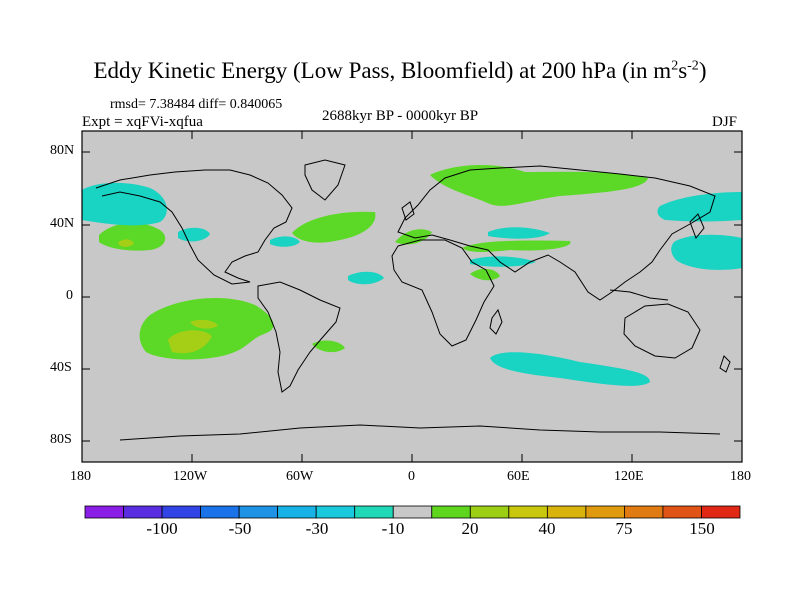 This screenshot has width=800, height=600. Describe the element at coordinates (300, 476) in the screenshot. I see `x-tick-label: 60W` at that location.